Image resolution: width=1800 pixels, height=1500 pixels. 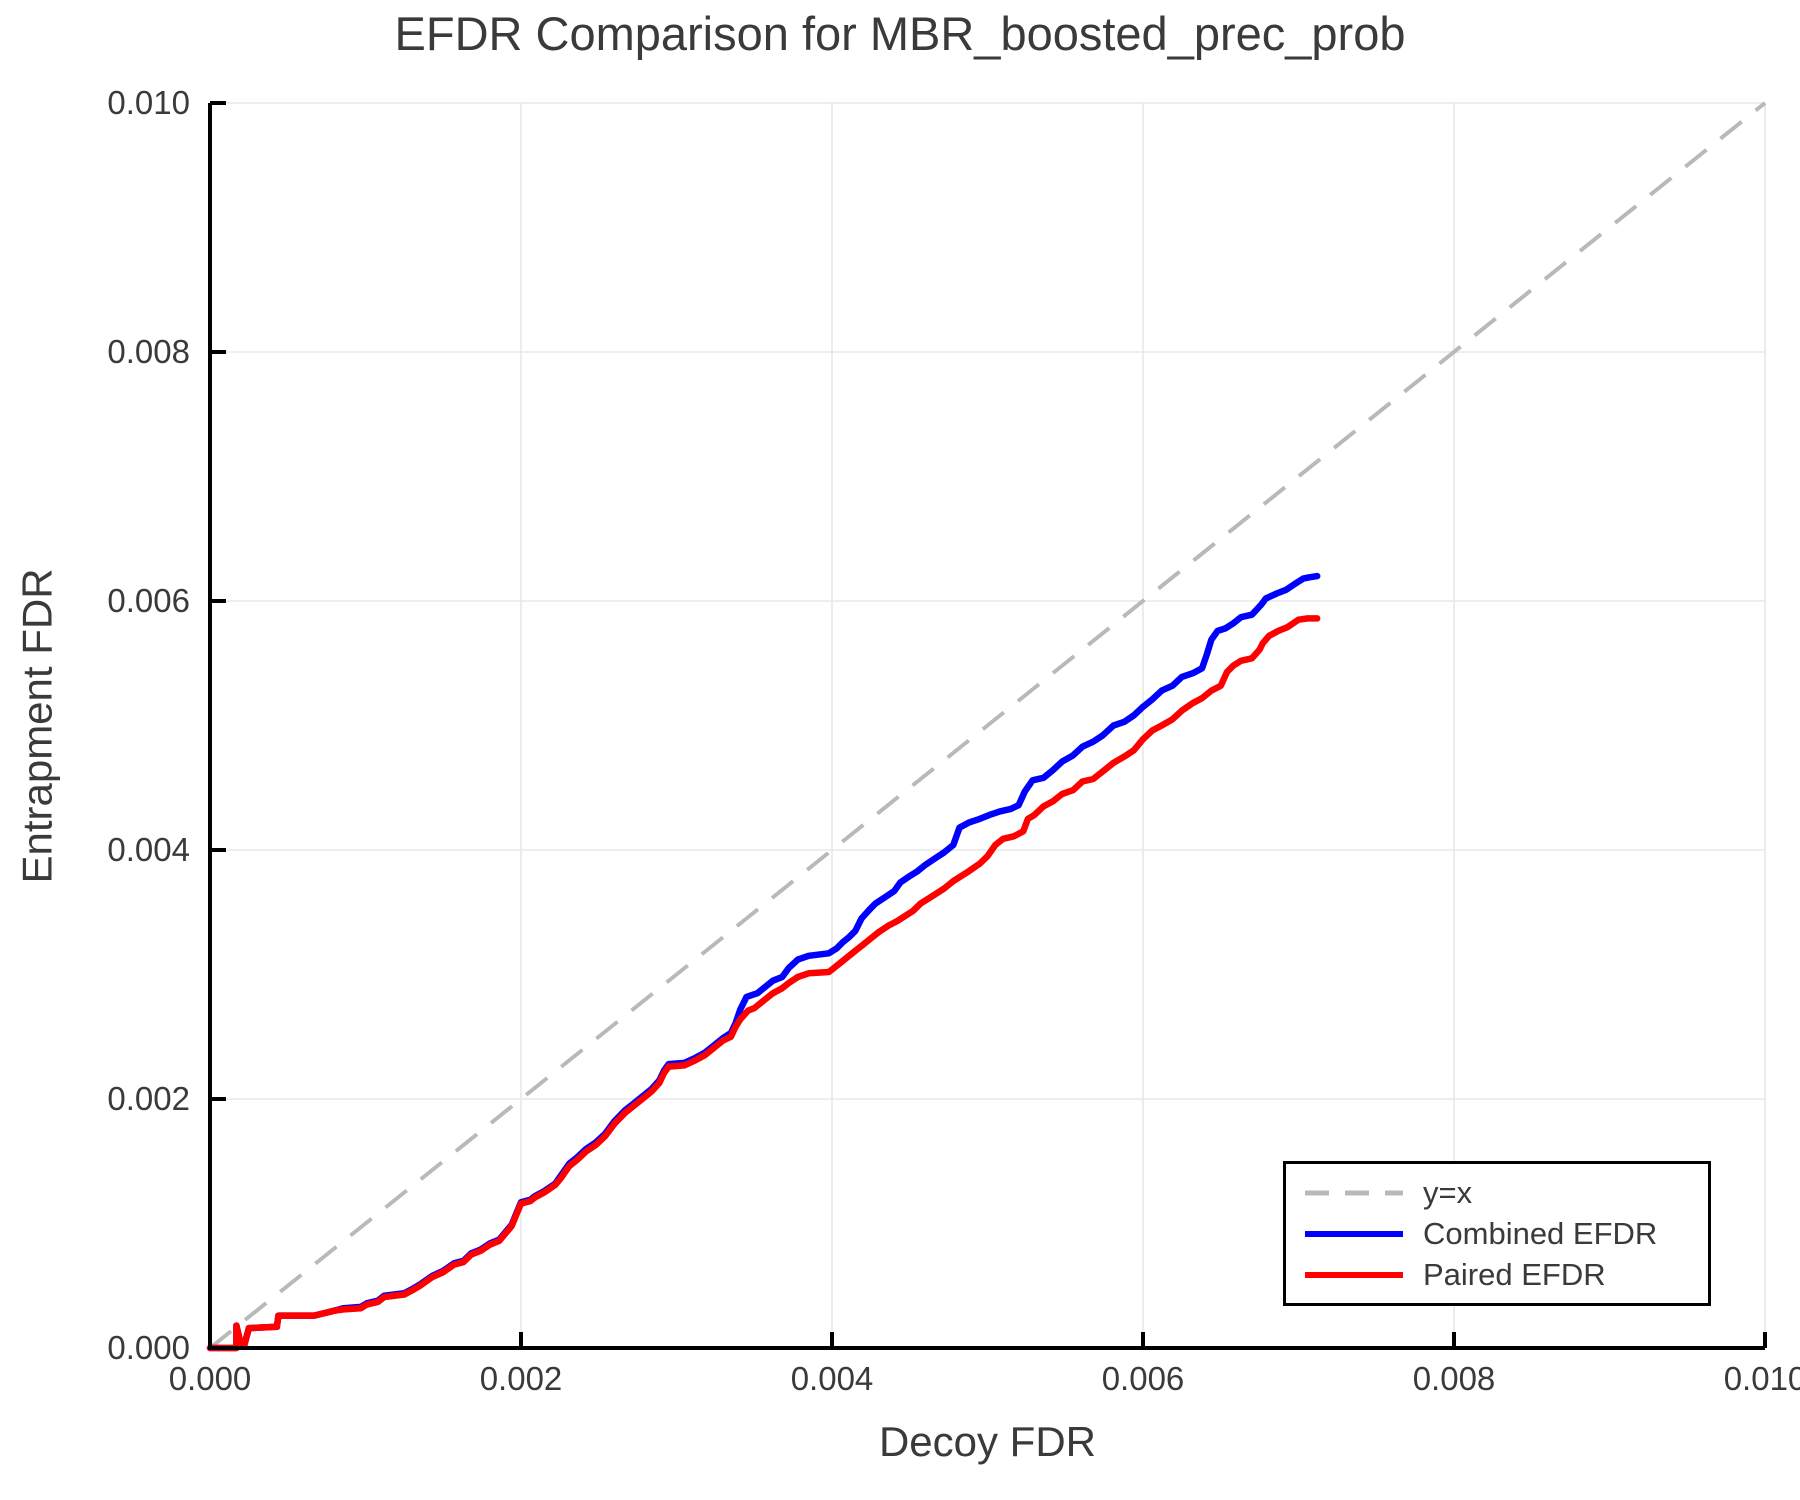 What do you see at coordinates (148, 849) in the screenshot?
I see `y-tick-label: 0.004` at bounding box center [148, 849].